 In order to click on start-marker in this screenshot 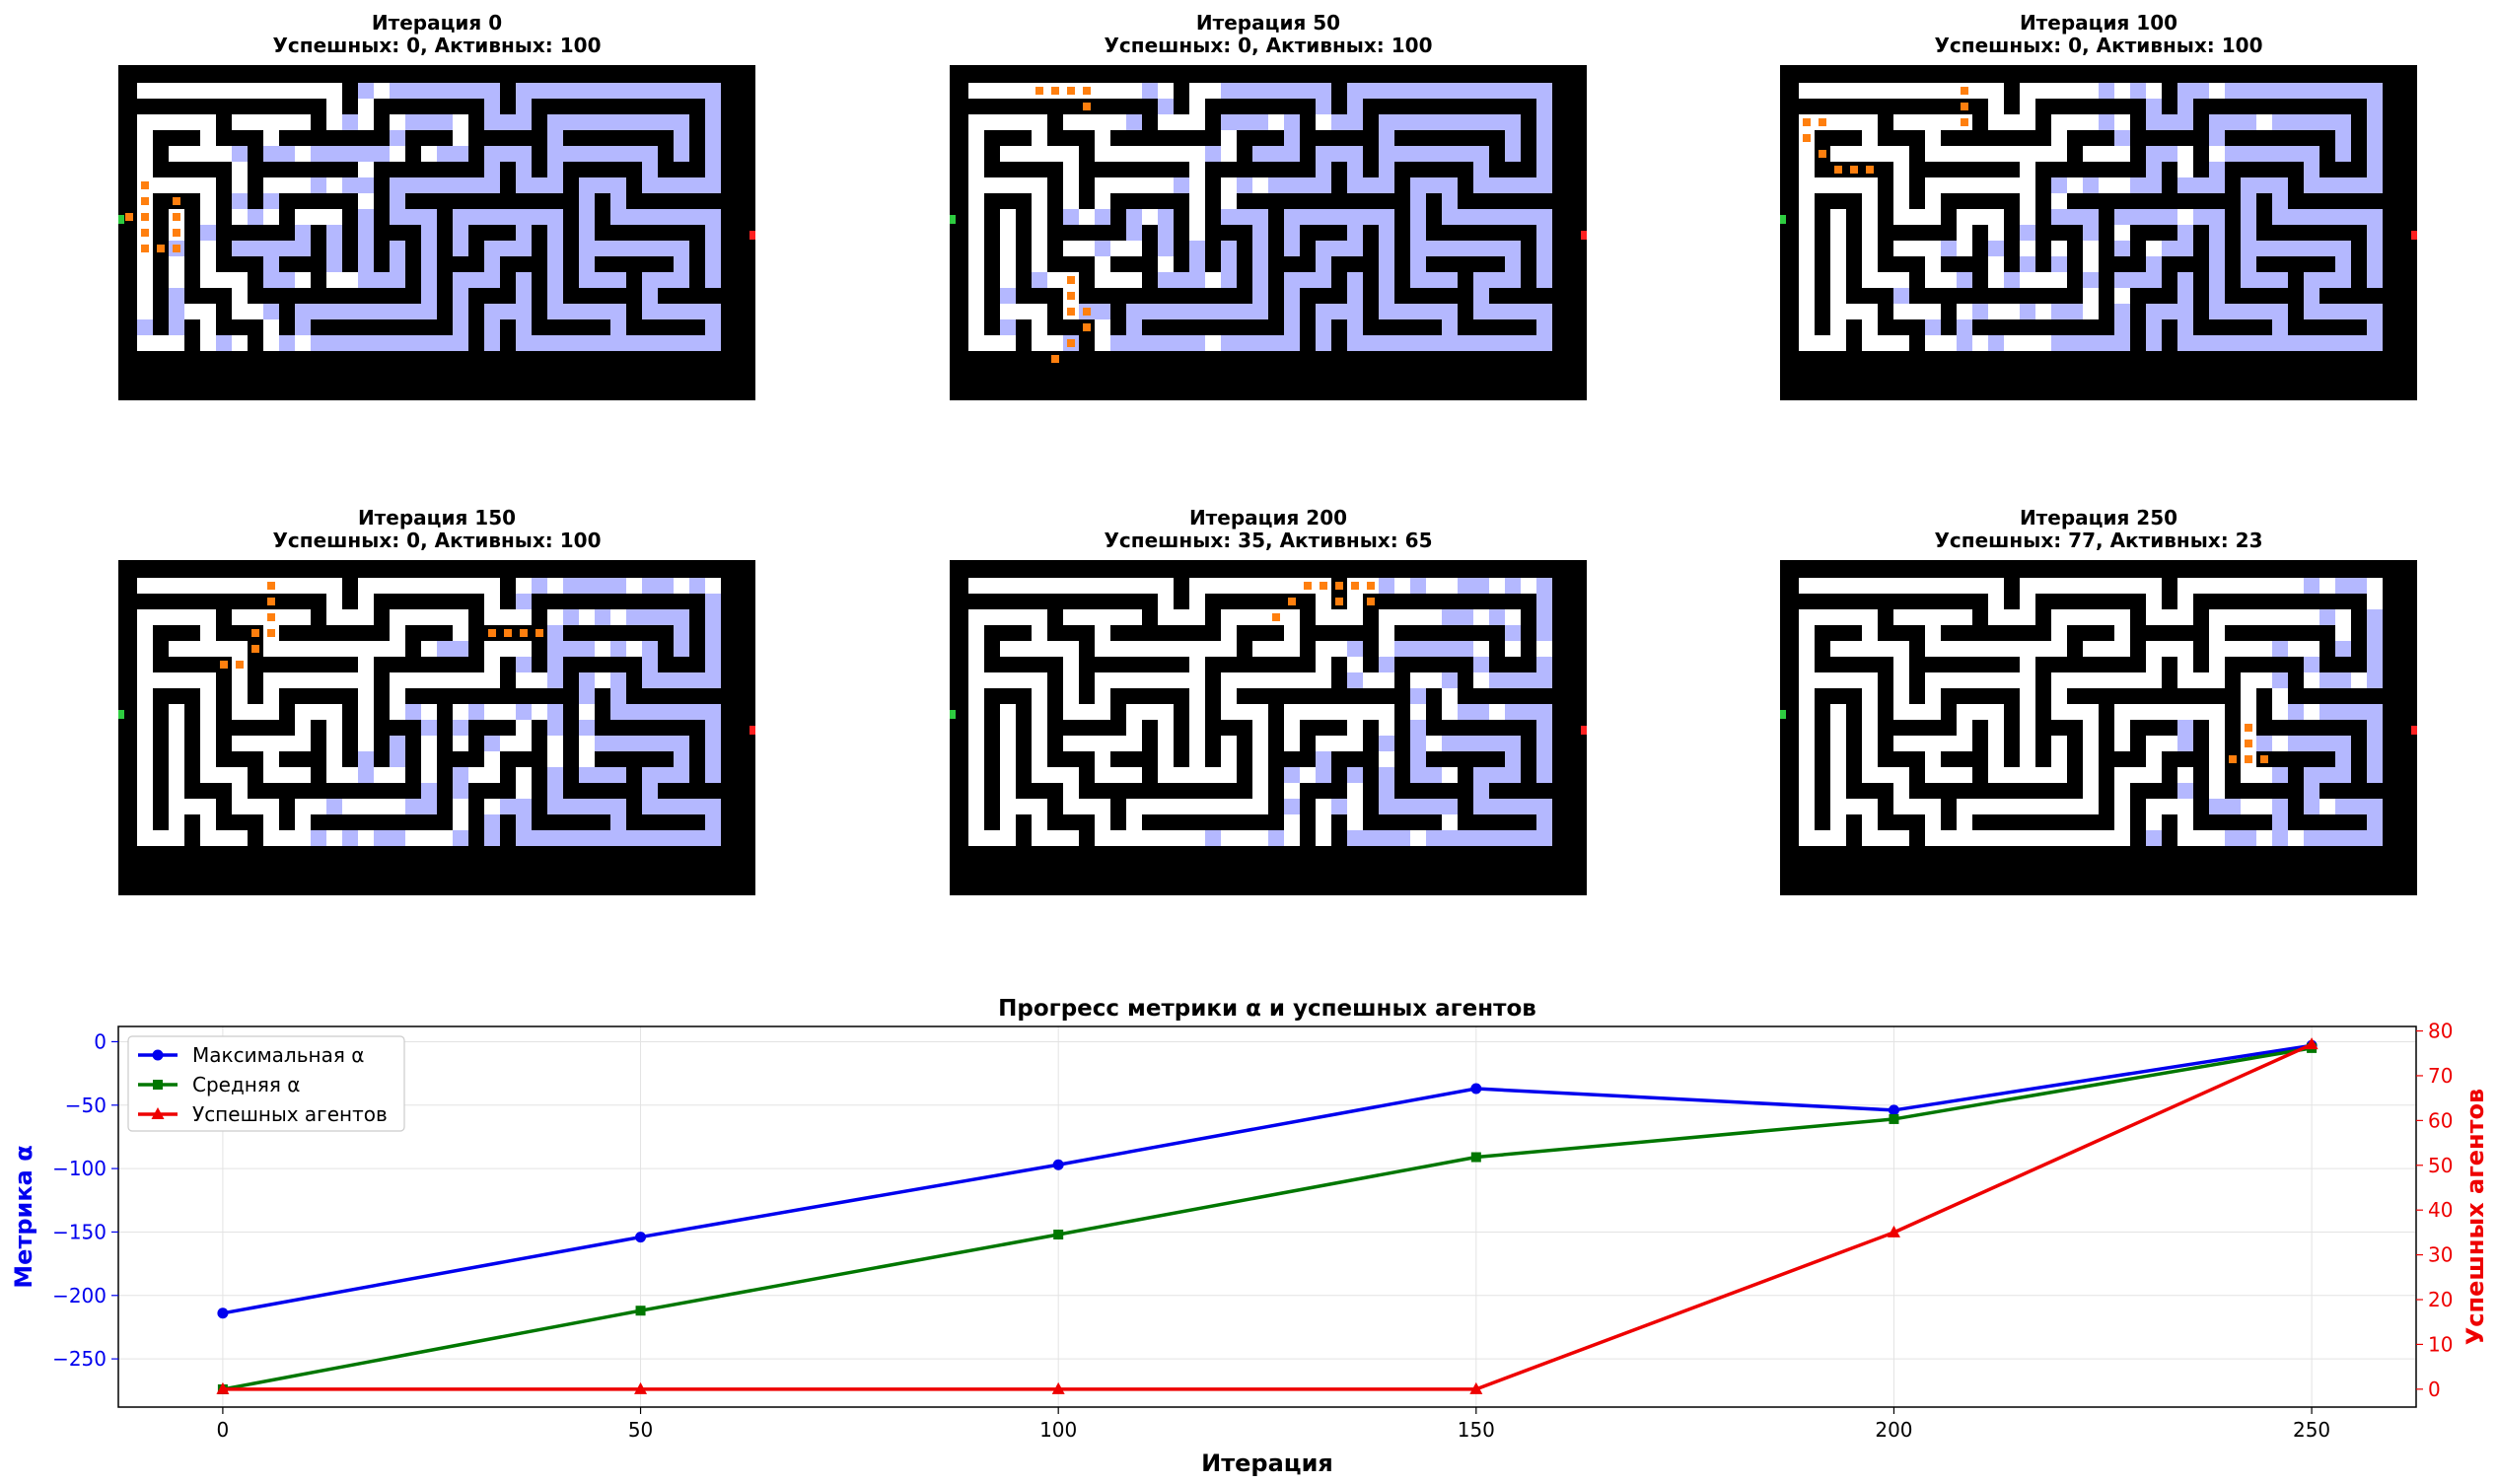, I will do `click(121, 219)`.